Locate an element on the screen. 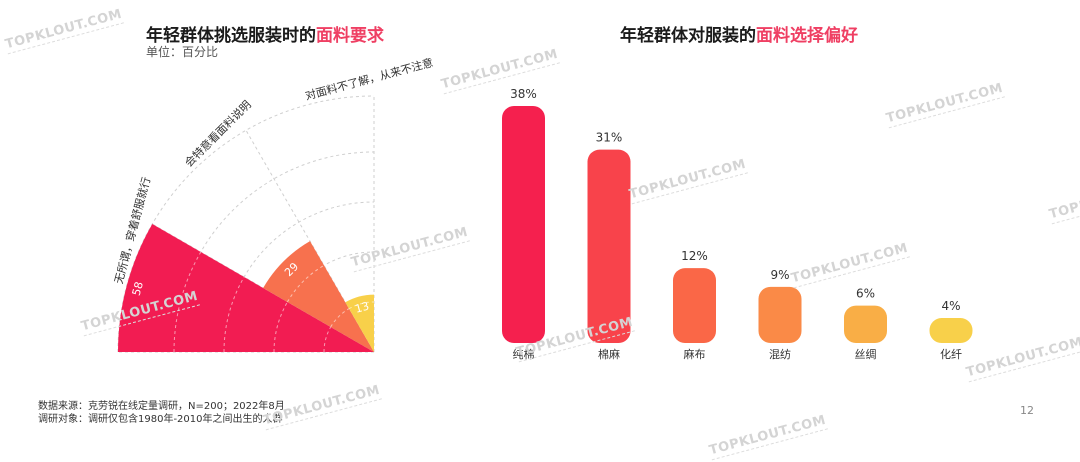 This screenshot has width=1080, height=462. footer-source: 数据来源：克劳锐在线定量调研，N=200；2022年8月 is located at coordinates (161, 406).